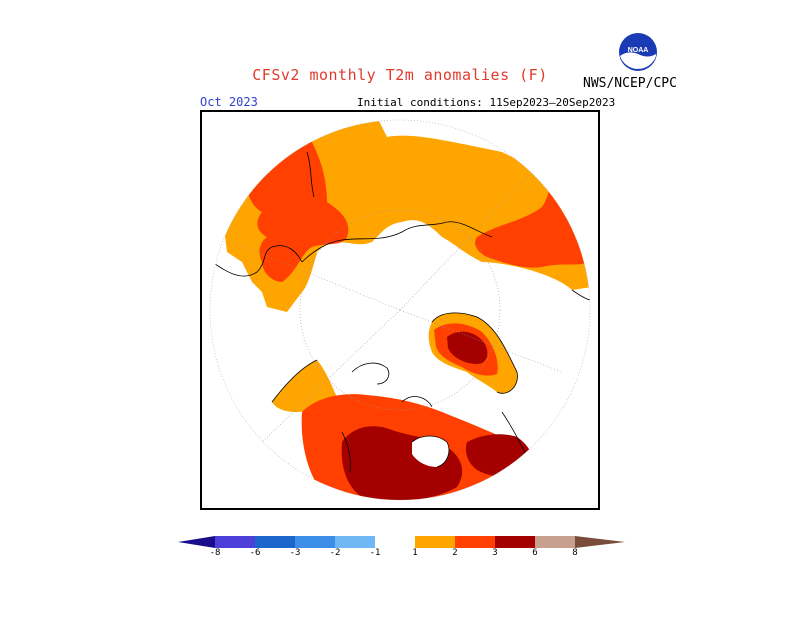  I want to click on alaska-anomaly-region, so click(304, 386).